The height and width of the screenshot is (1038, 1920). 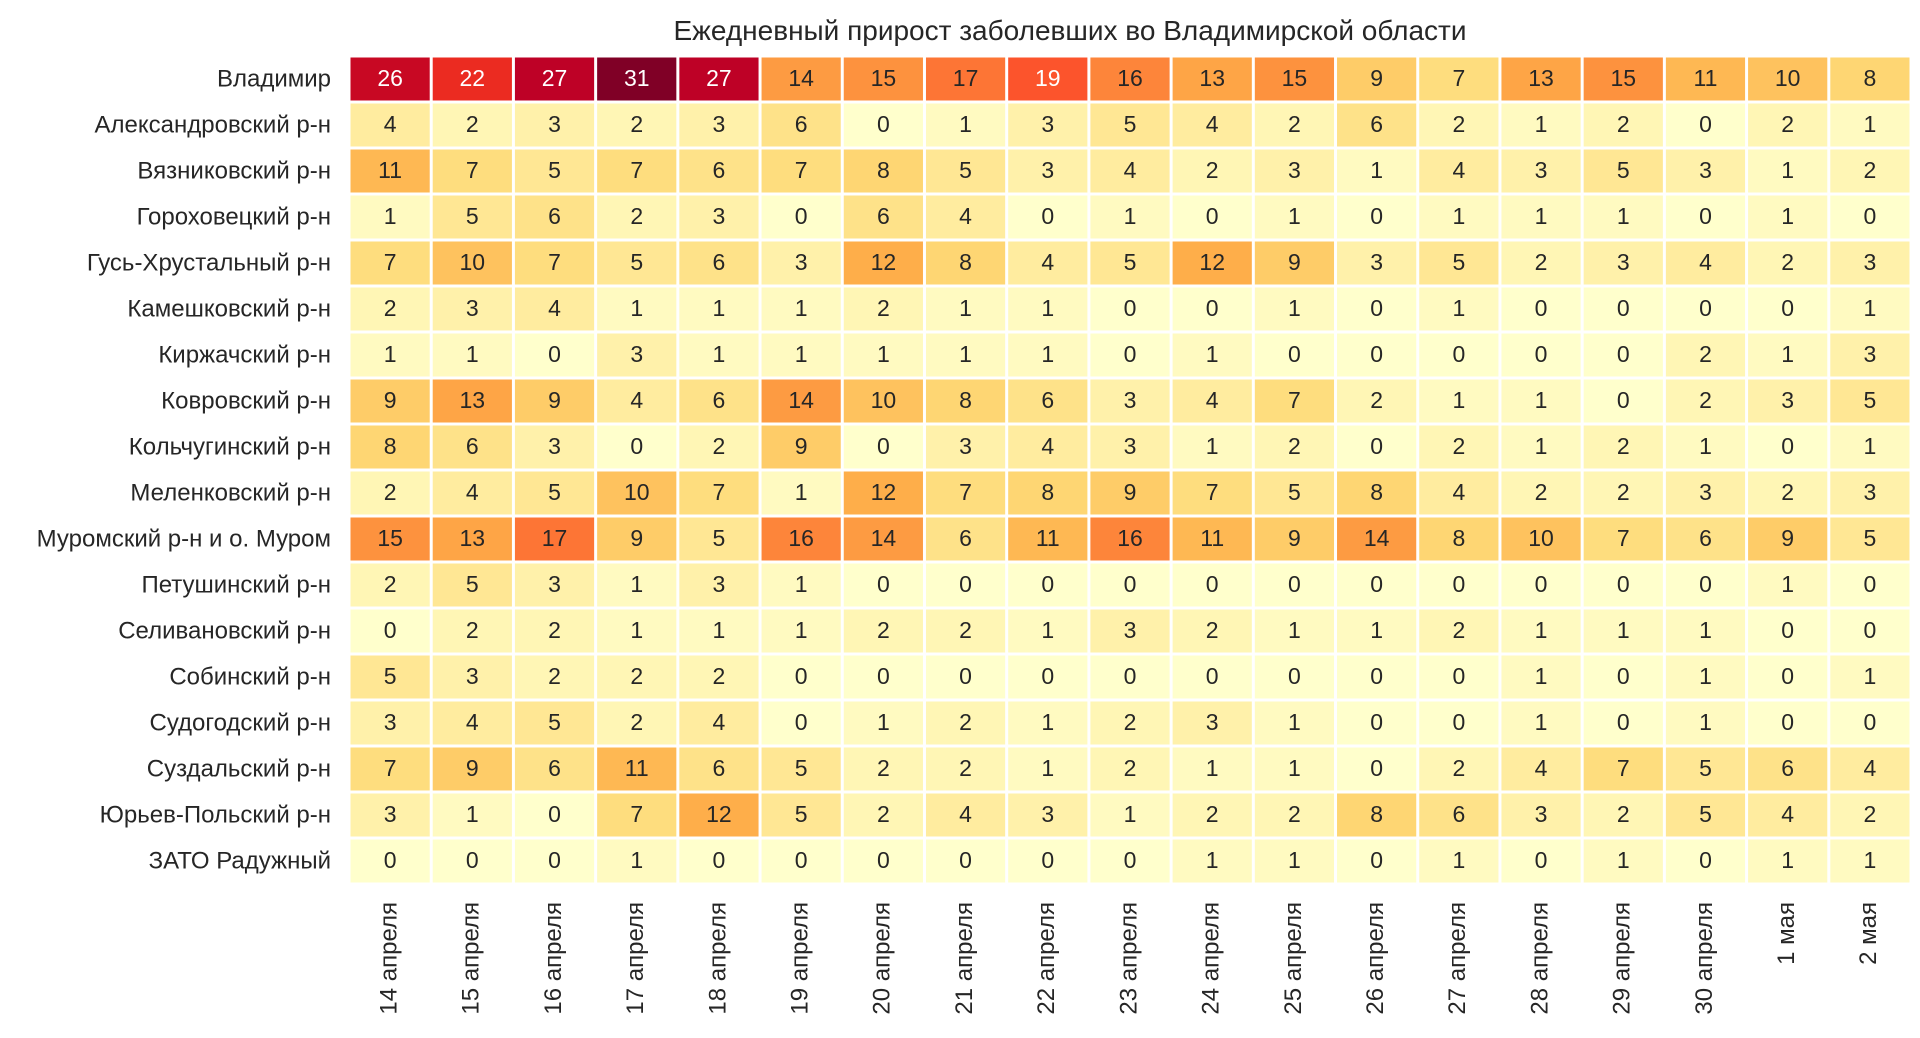 What do you see at coordinates (1622, 958) in the screenshot?
I see `column-label: 29 апреля` at bounding box center [1622, 958].